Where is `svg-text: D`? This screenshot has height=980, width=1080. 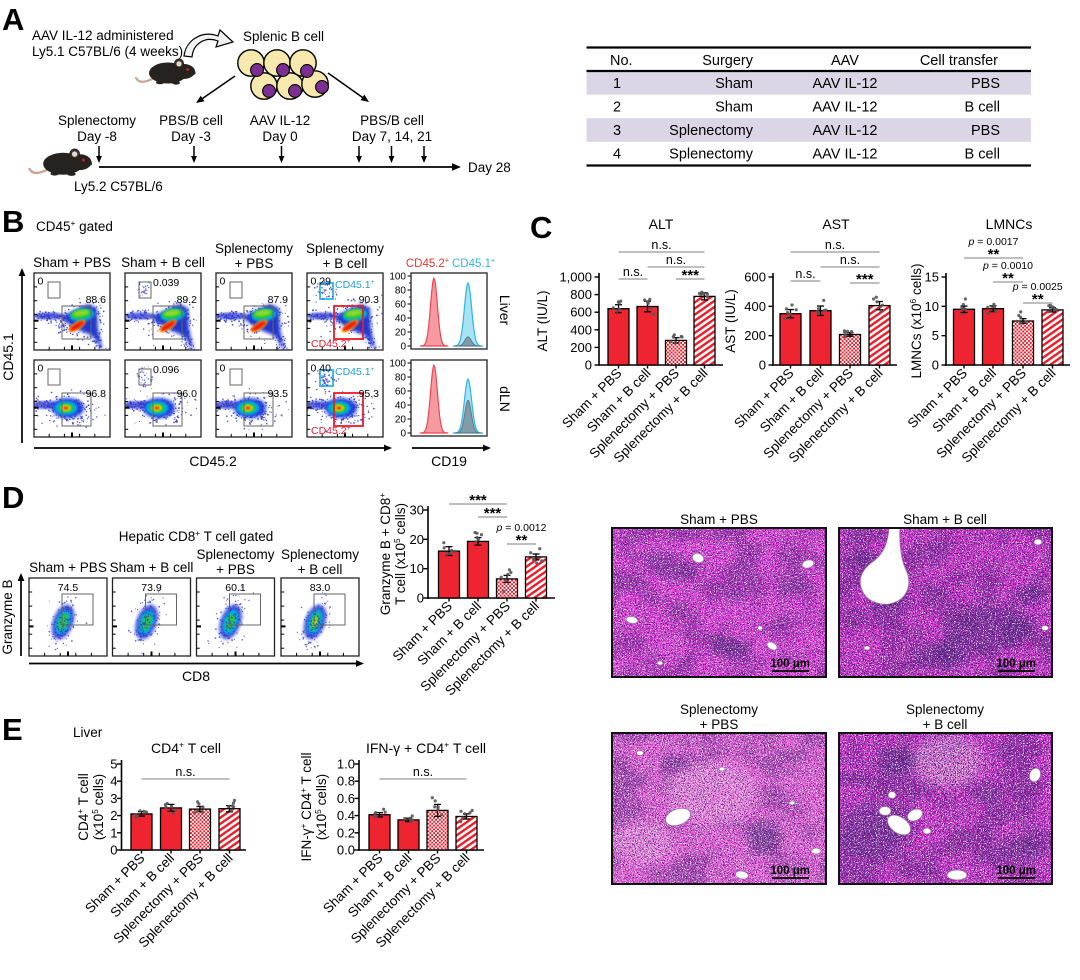 svg-text: D is located at coordinates (13, 497).